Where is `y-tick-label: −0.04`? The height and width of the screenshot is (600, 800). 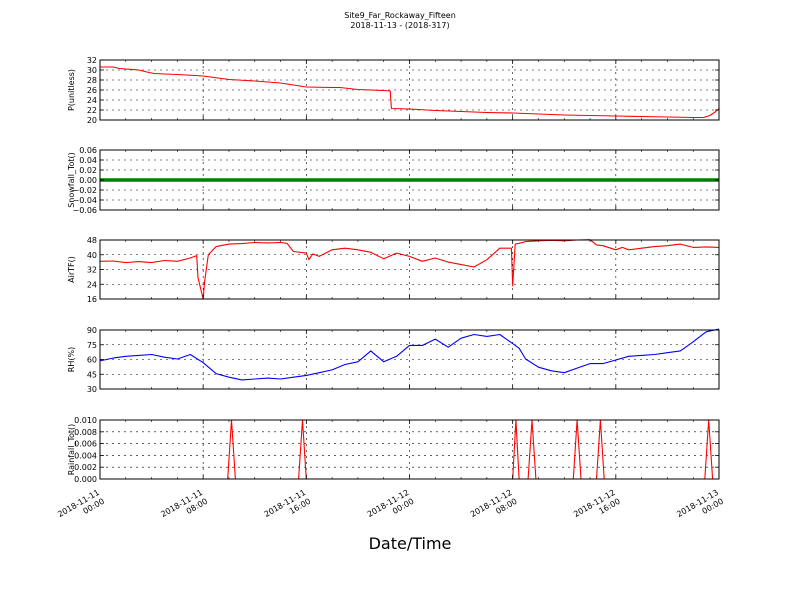 y-tick-label: −0.04 is located at coordinates (84, 200).